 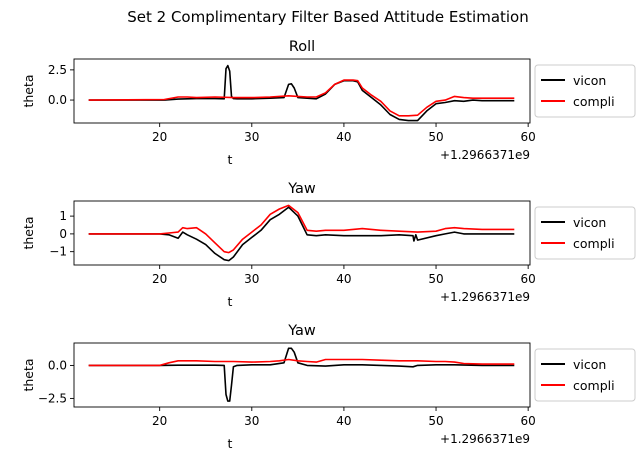 I want to click on y-tick-label: 0, so click(x=63, y=234).